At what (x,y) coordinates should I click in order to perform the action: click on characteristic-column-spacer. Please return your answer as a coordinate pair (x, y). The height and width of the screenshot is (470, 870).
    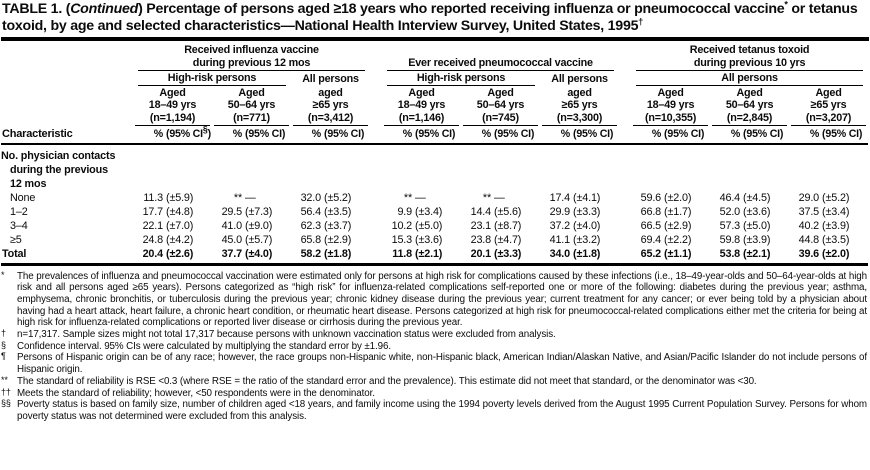
    Looking at the image, I should click on (67, 84).